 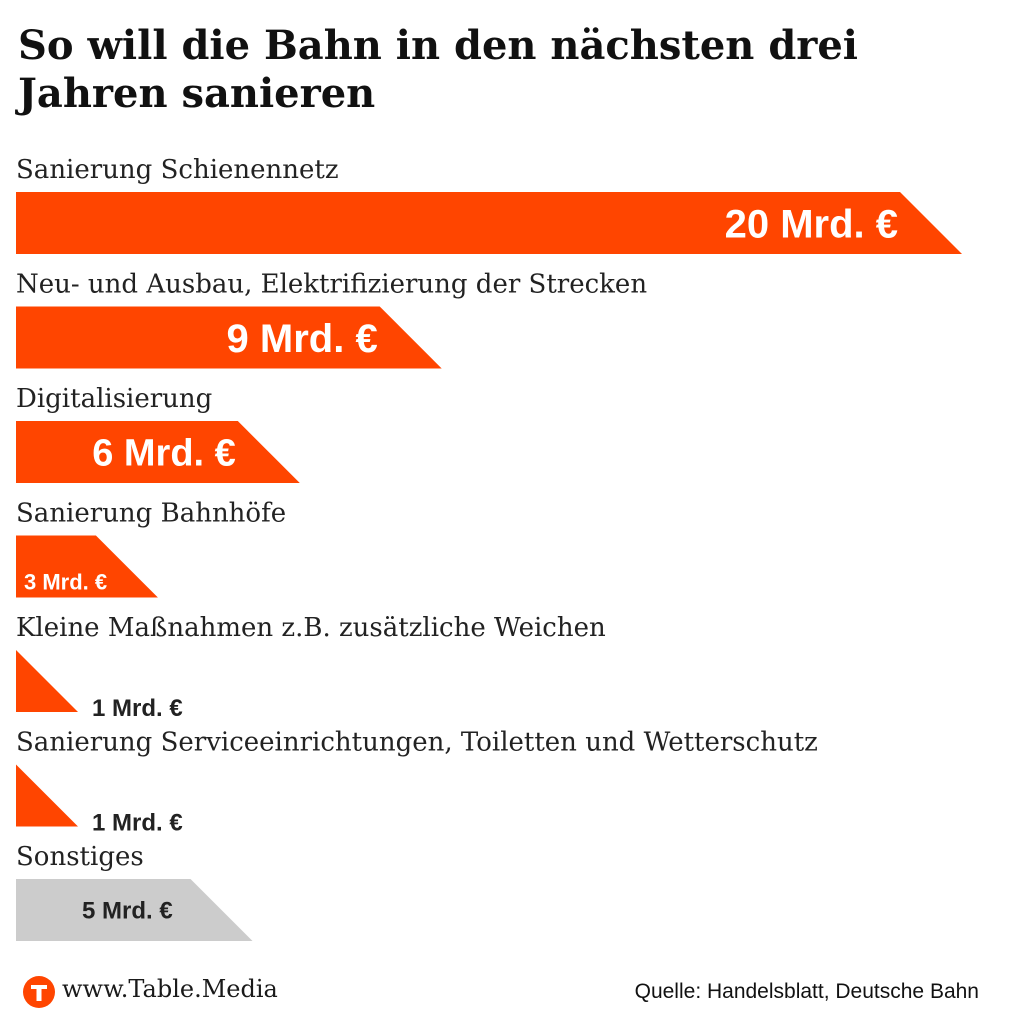 I want to click on source-note: Quelle: Handelsblatt, Deutsche Bahn, so click(x=806, y=991).